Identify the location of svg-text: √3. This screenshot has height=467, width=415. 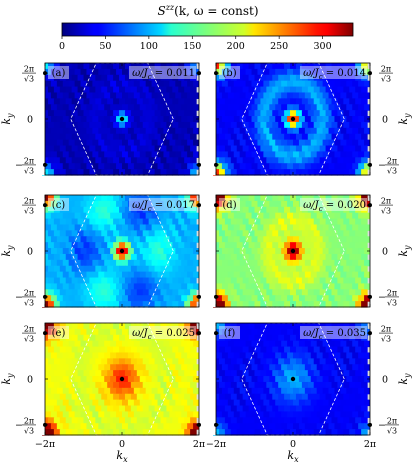
(29, 339).